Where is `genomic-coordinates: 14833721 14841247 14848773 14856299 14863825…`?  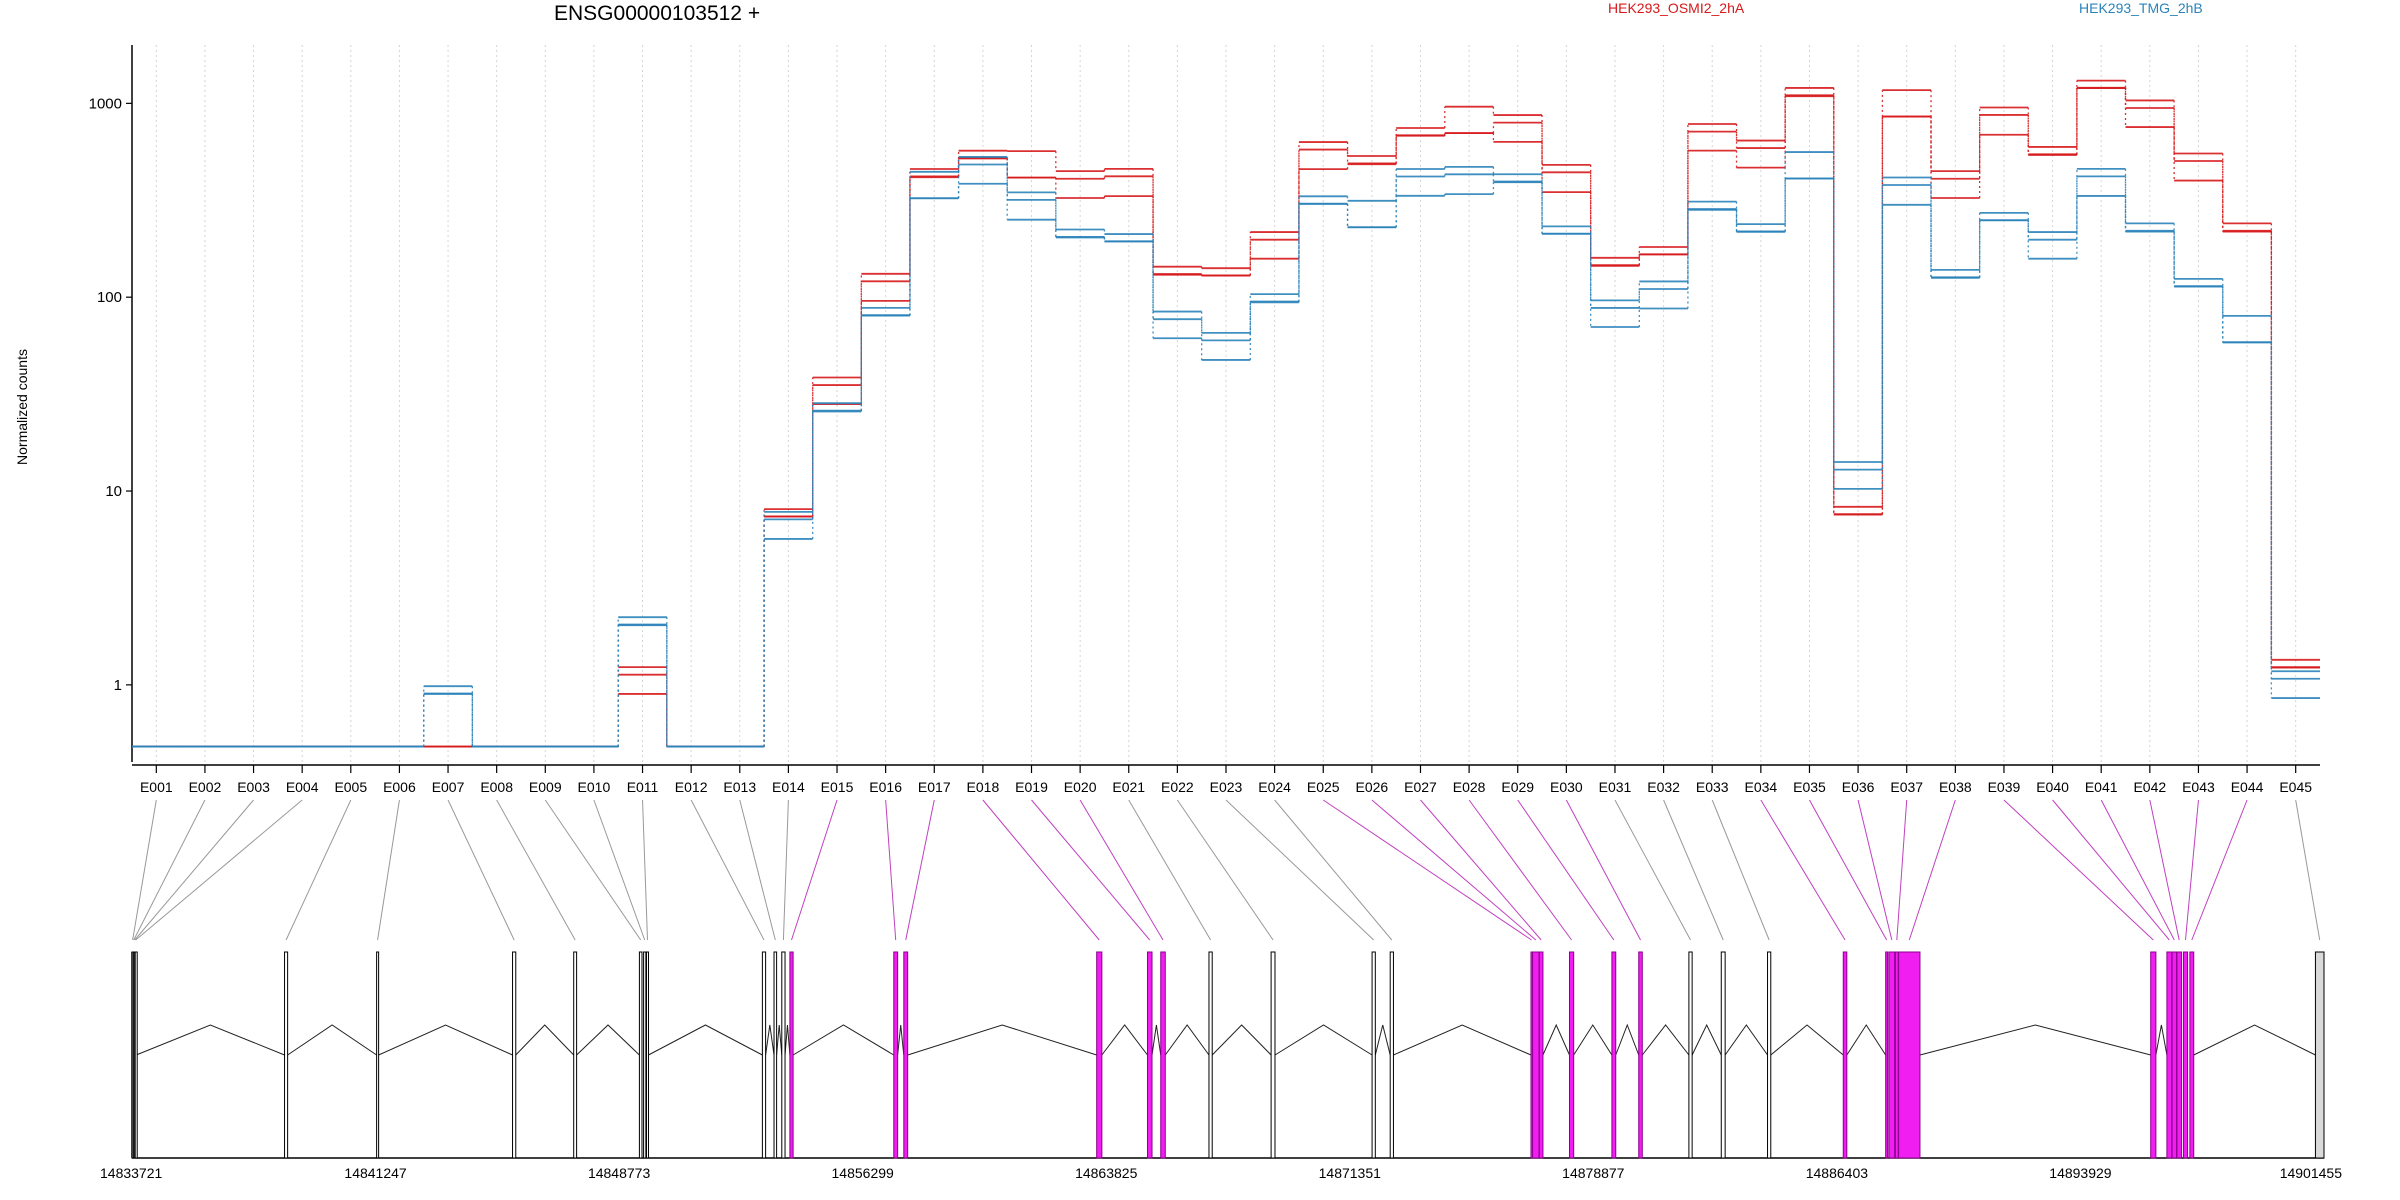
genomic-coordinates: 14833721 14841247 14848773 14856299 14863825… is located at coordinates (1221, 1173).